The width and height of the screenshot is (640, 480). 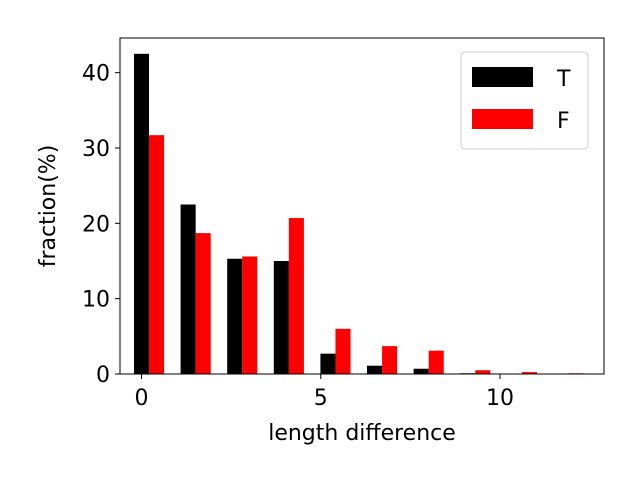 What do you see at coordinates (563, 79) in the screenshot?
I see `legend-label-T: T` at bounding box center [563, 79].